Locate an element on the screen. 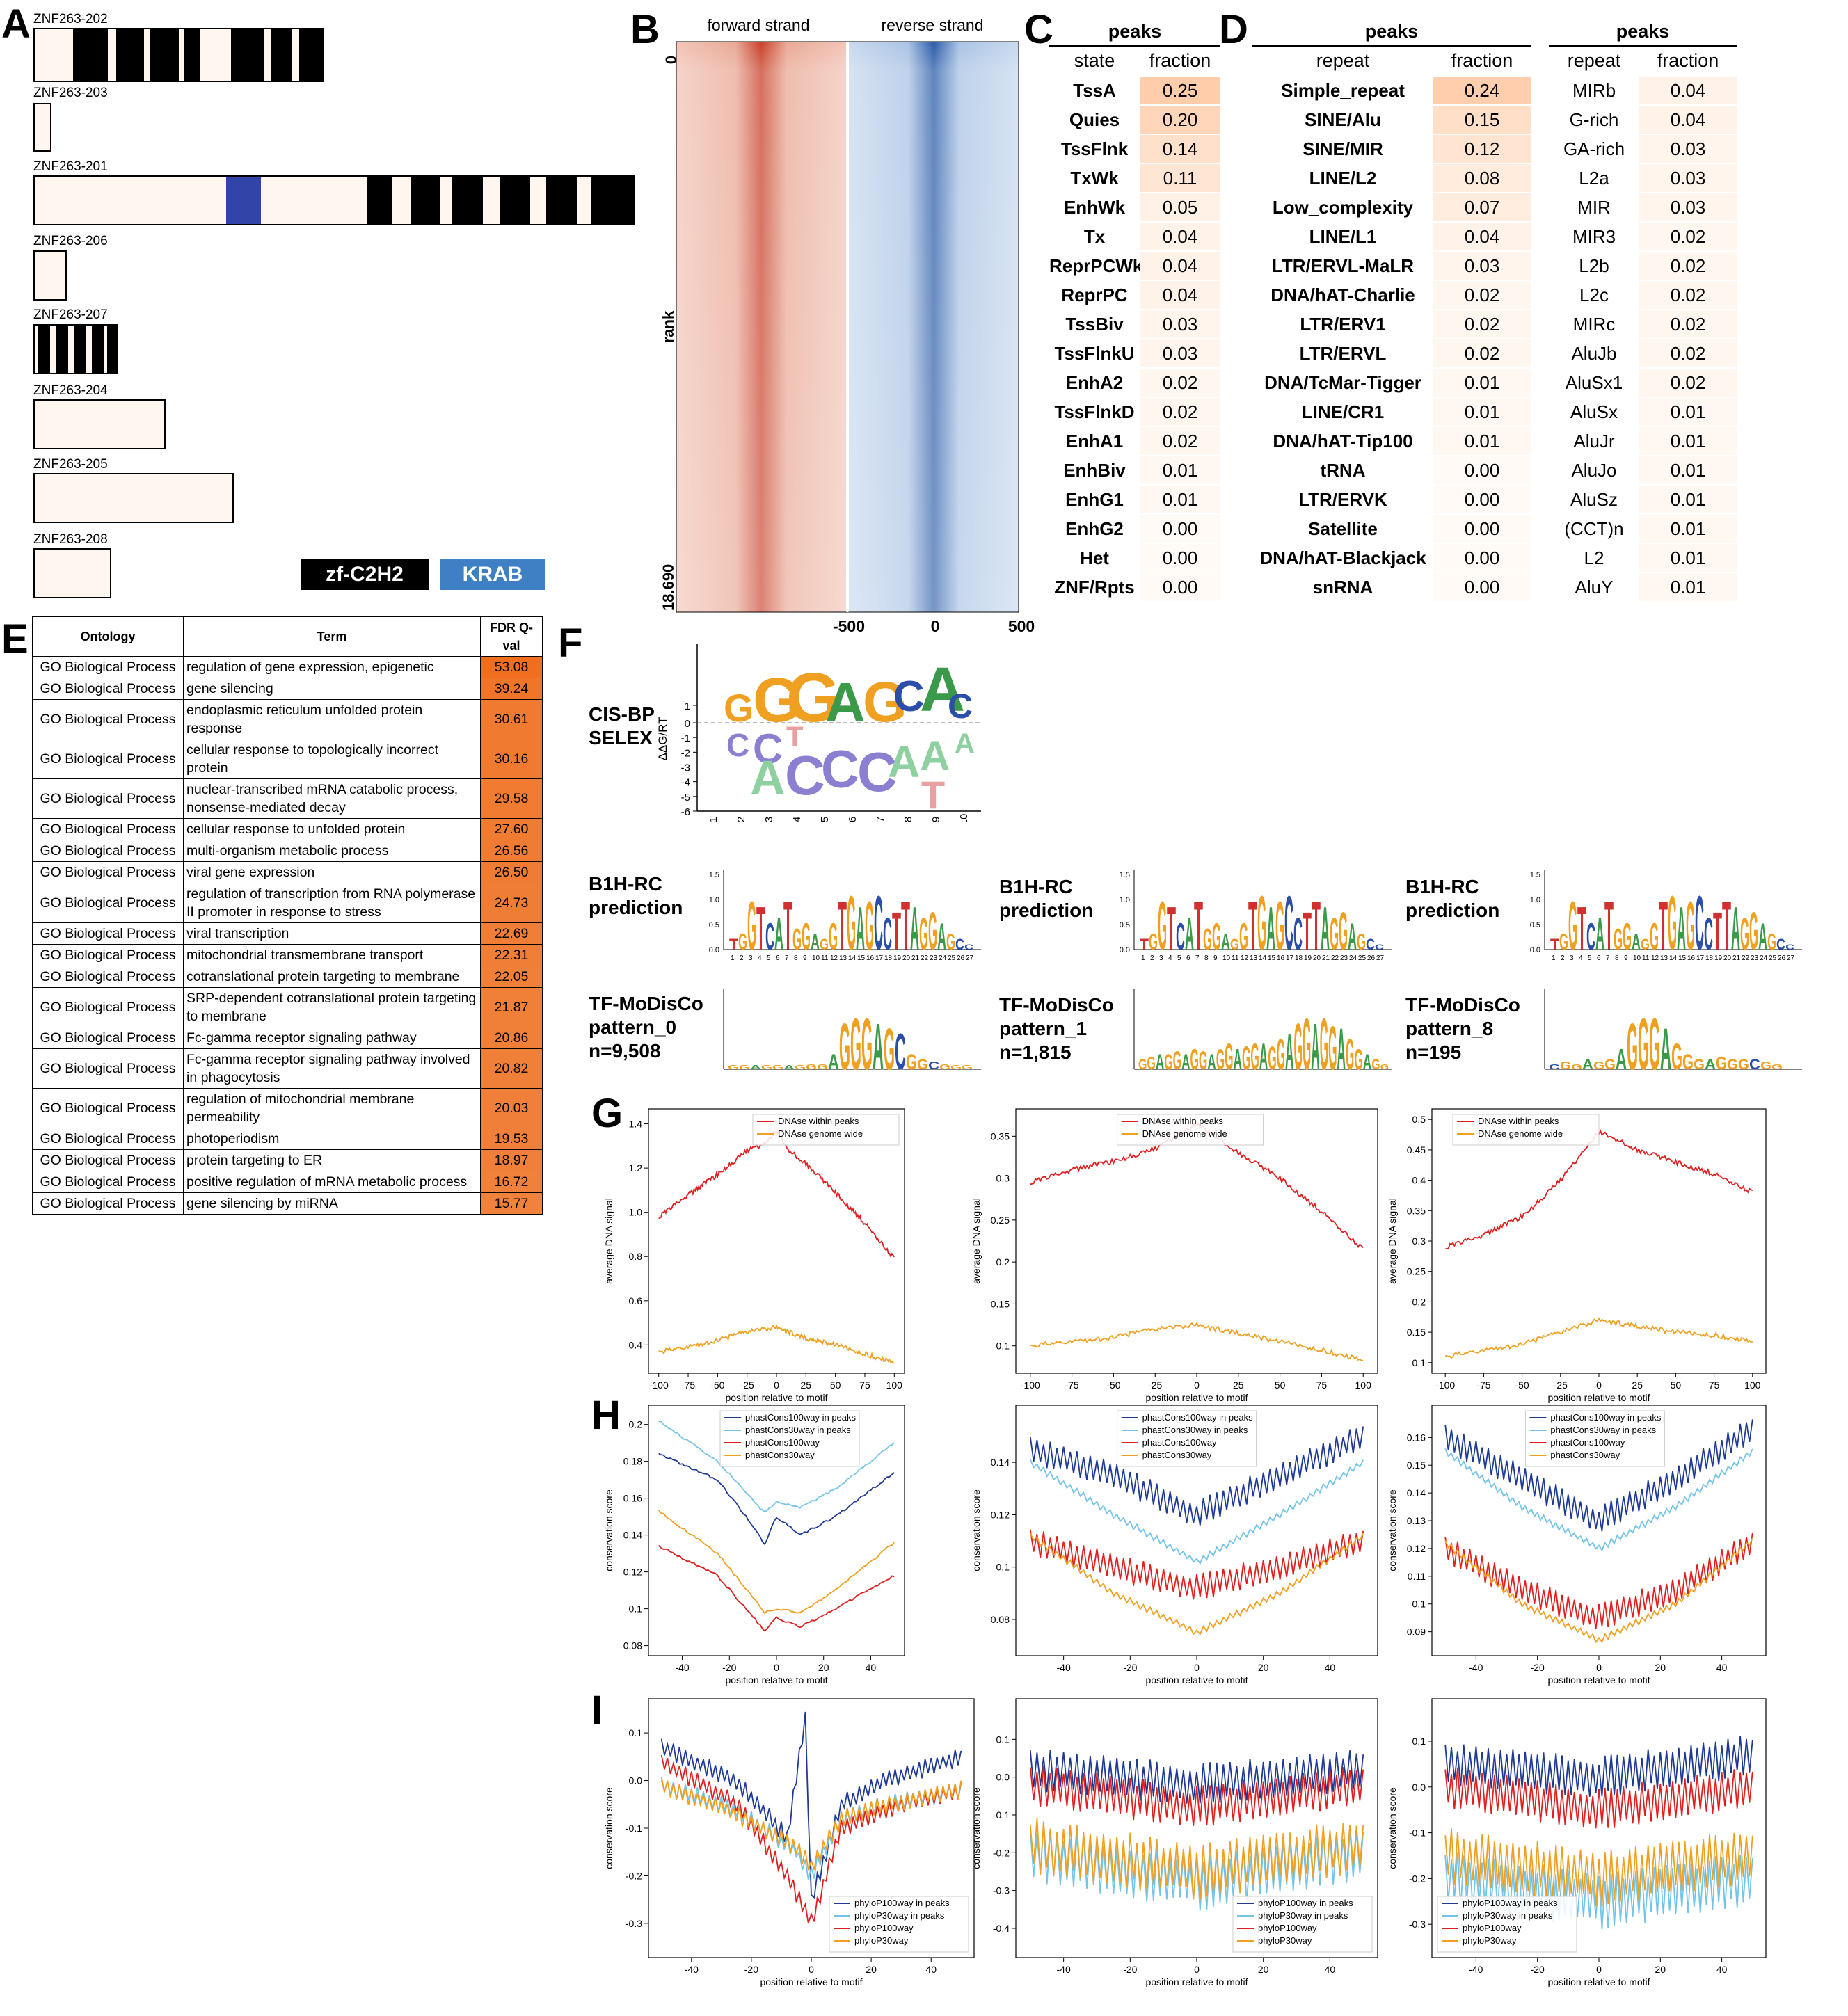  y-tick-label: -1 is located at coordinates (685, 738).